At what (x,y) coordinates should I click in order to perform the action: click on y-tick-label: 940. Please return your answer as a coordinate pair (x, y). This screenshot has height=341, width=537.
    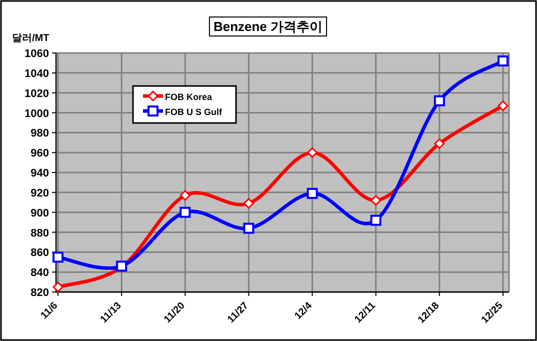
    Looking at the image, I should click on (39, 174).